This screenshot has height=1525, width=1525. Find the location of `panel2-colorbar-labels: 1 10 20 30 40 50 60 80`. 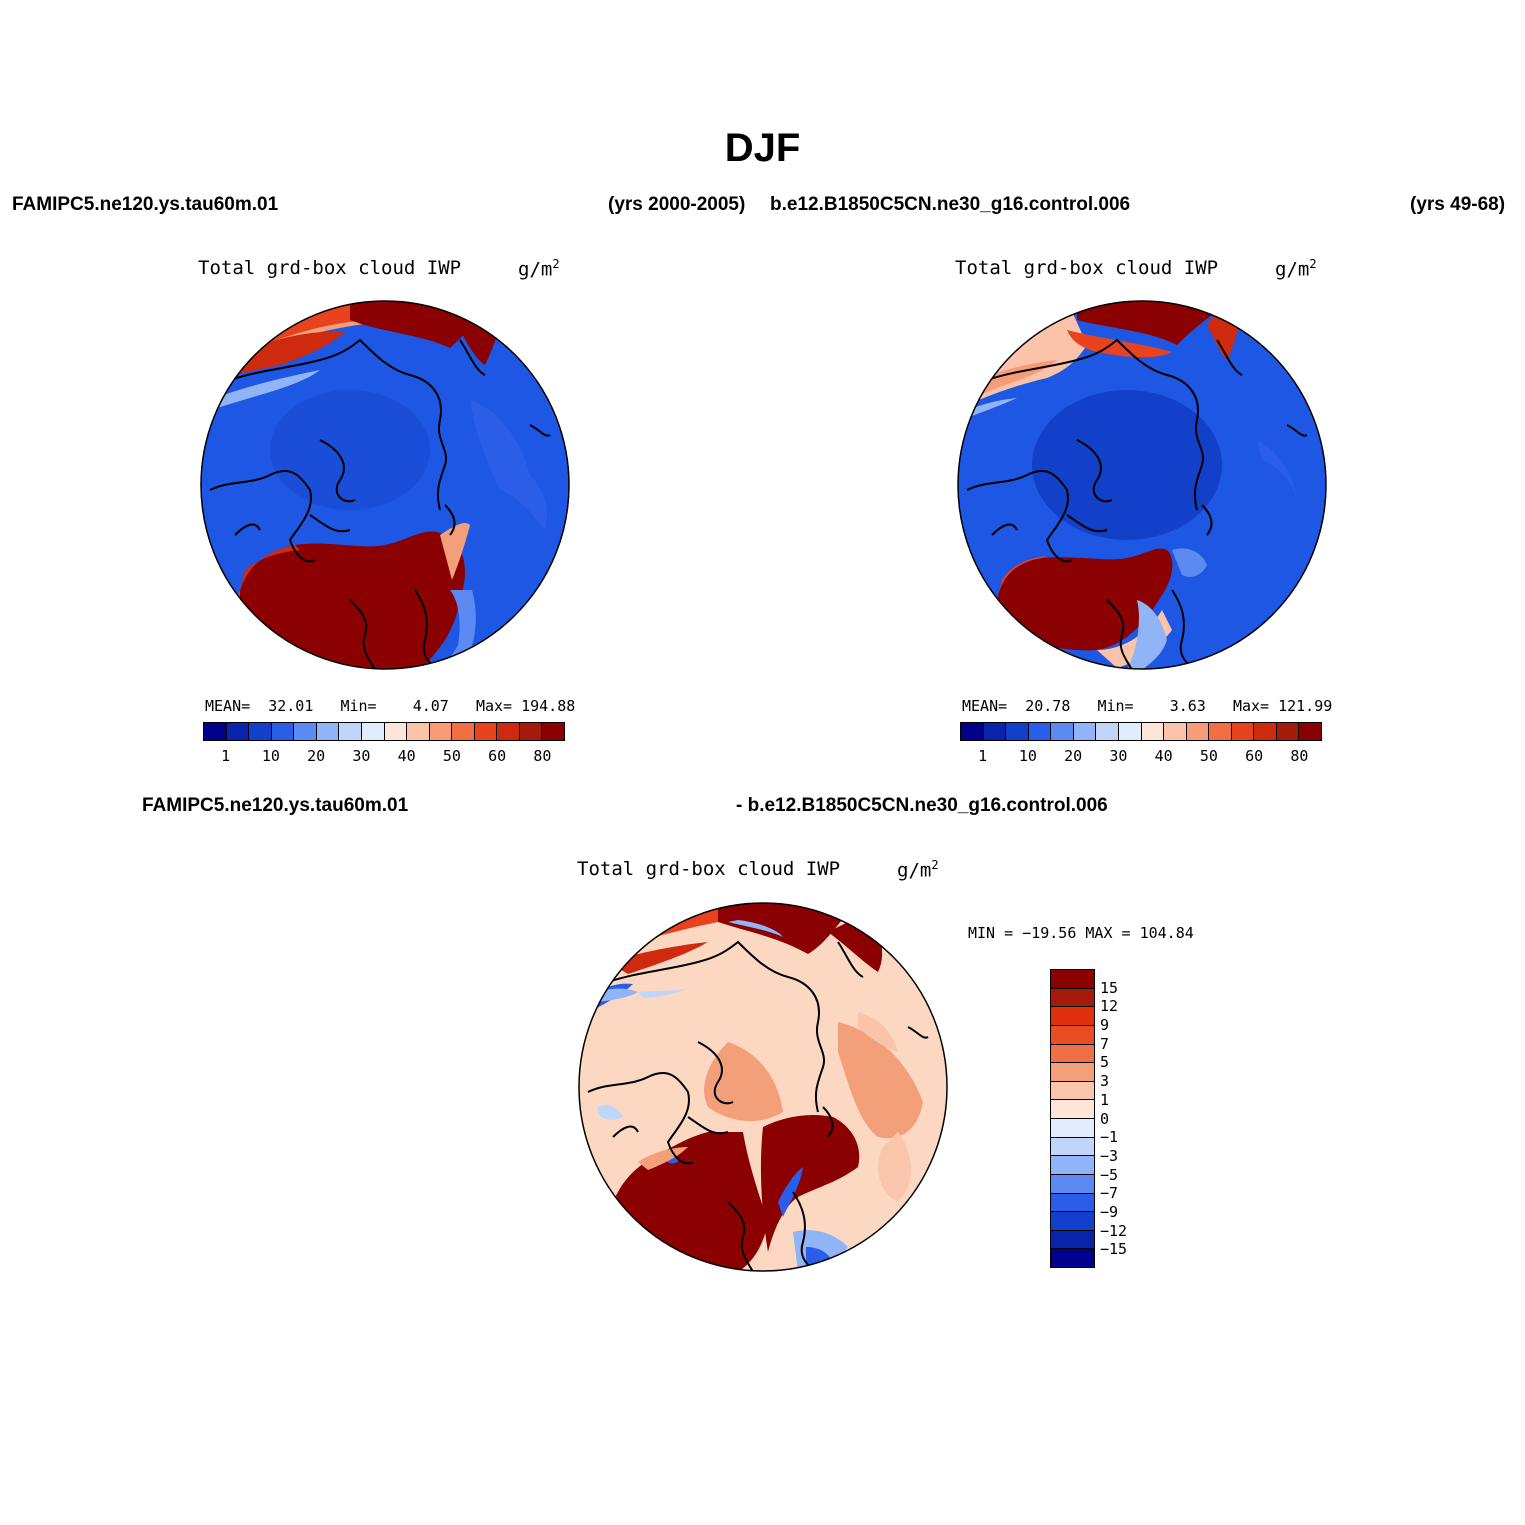

panel2-colorbar-labels: 1 10 20 30 40 50 60 80 is located at coordinates (1141, 757).